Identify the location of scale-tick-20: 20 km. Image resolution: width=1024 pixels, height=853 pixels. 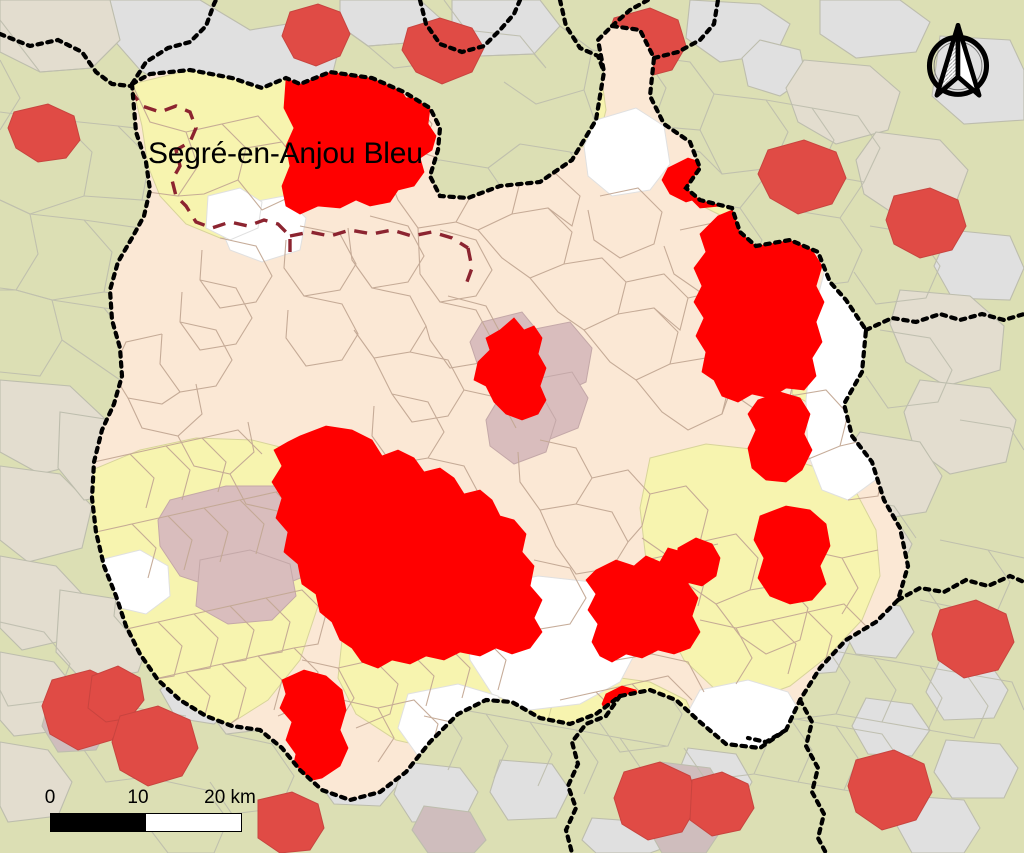
(230, 797).